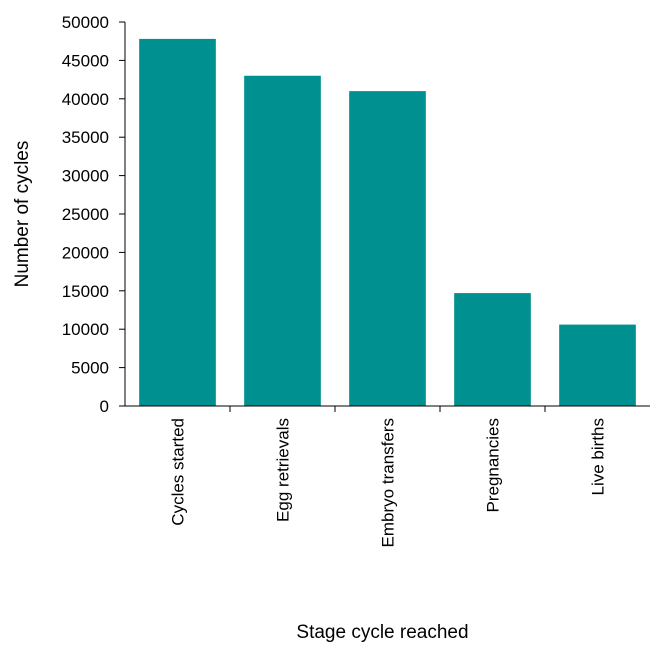  Describe the element at coordinates (104, 406) in the screenshot. I see `y-tick-label: 0` at that location.